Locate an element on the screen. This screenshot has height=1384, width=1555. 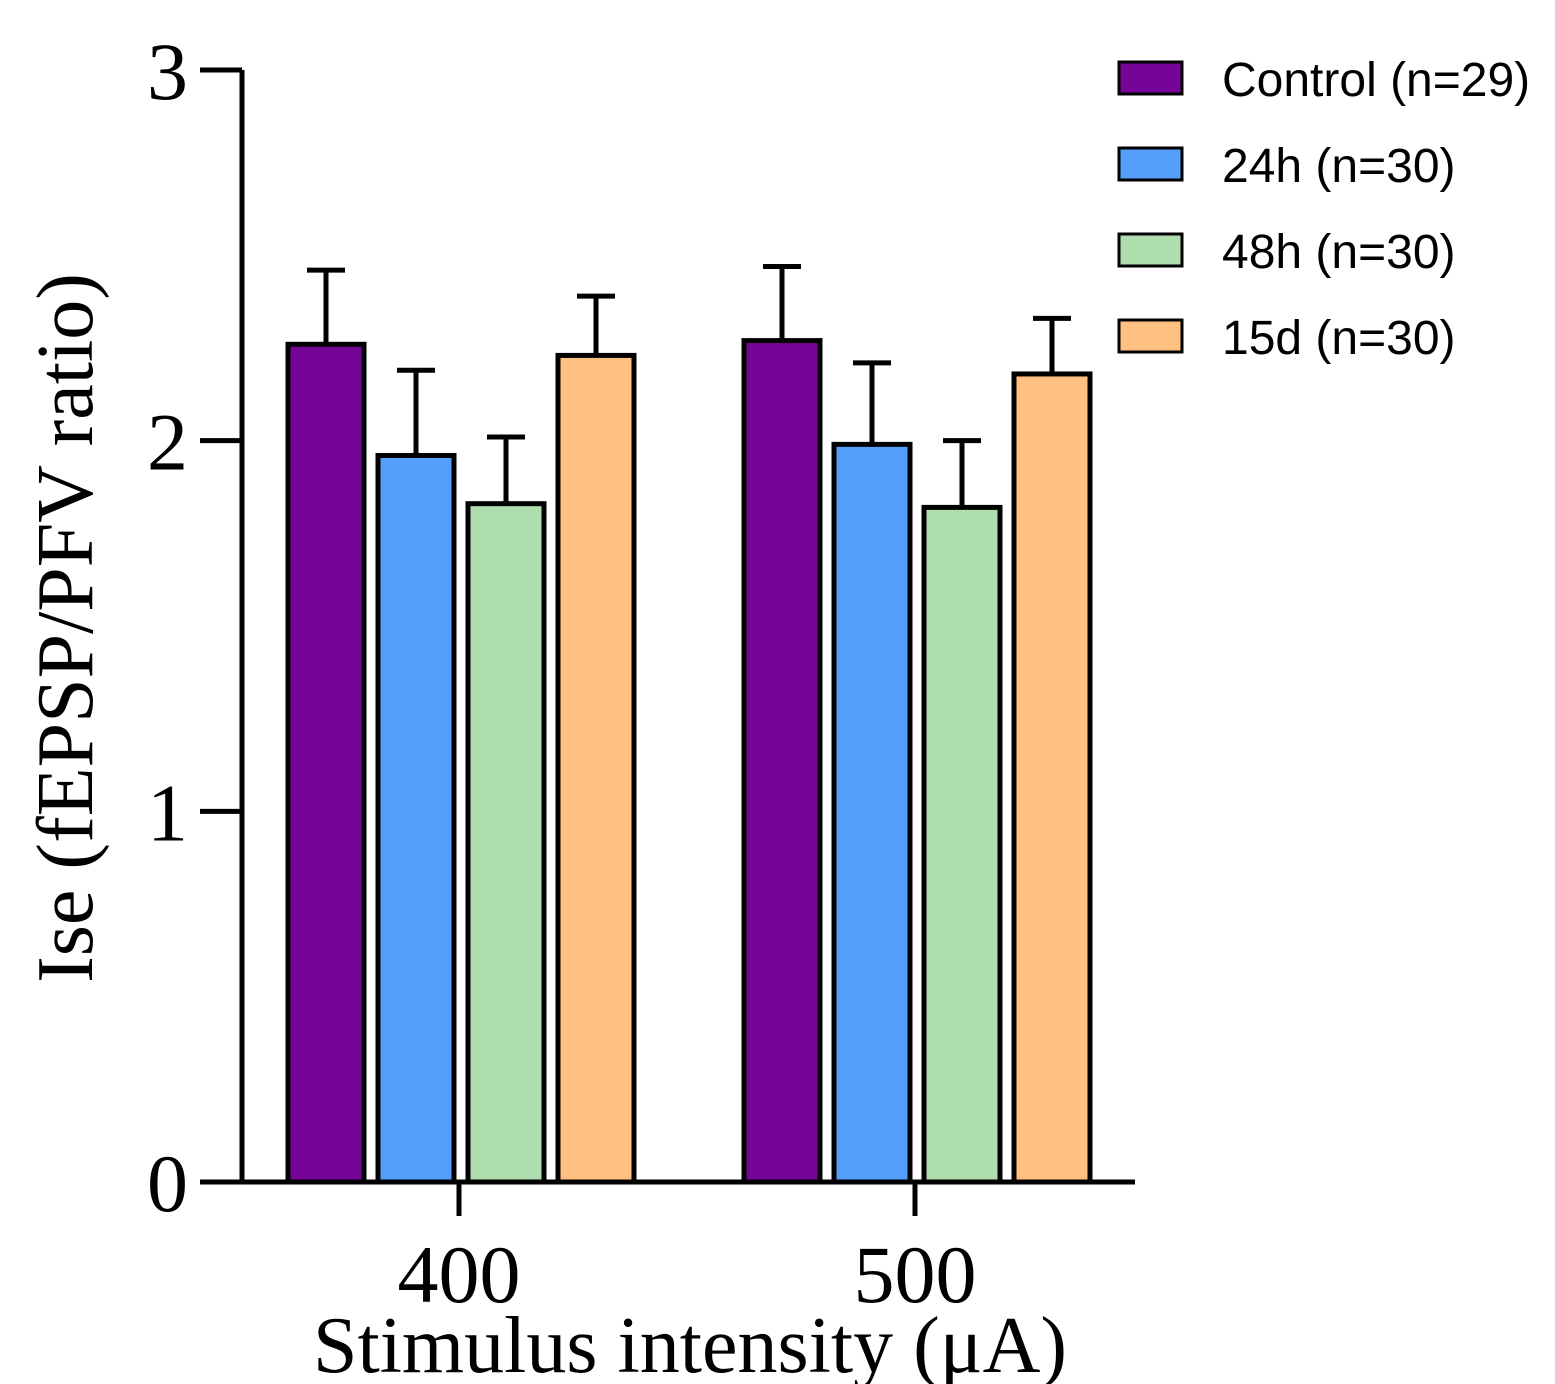
y-axis-title: Ise (fEPSP/PFV ratio) is located at coordinates (66, 628).